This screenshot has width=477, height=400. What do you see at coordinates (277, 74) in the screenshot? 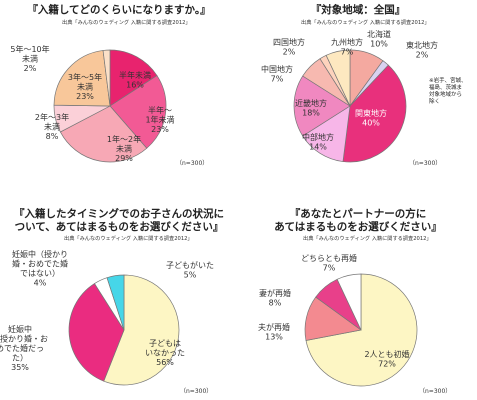
I see `slice-label: 中国地方 7%` at bounding box center [277, 74].